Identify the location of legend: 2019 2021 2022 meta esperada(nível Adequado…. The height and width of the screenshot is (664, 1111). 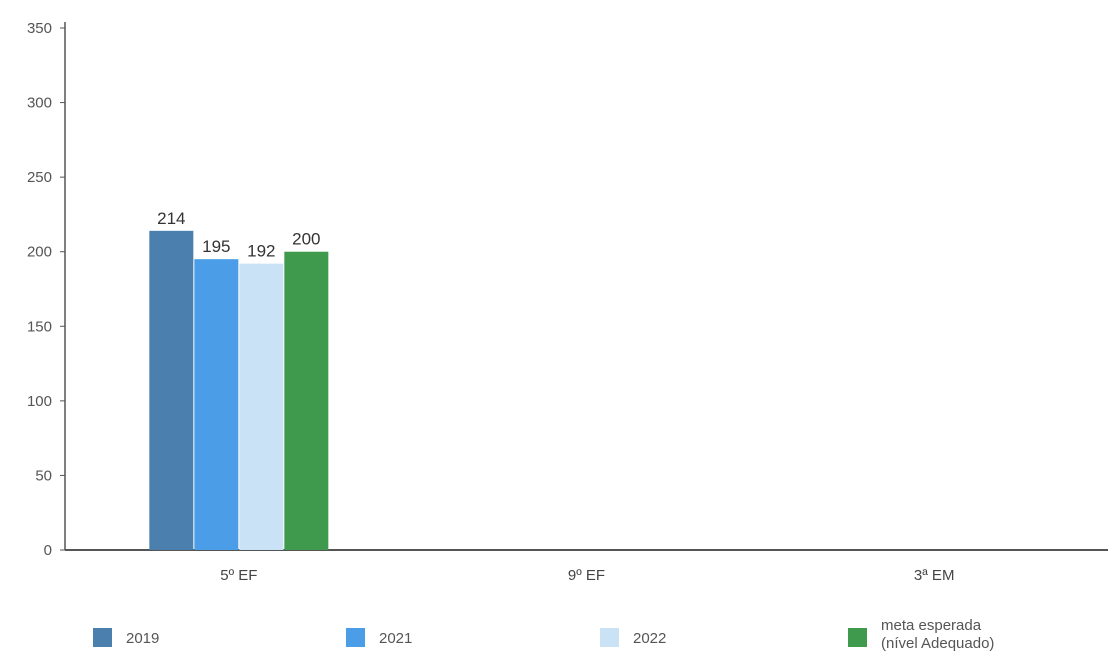
(543, 634).